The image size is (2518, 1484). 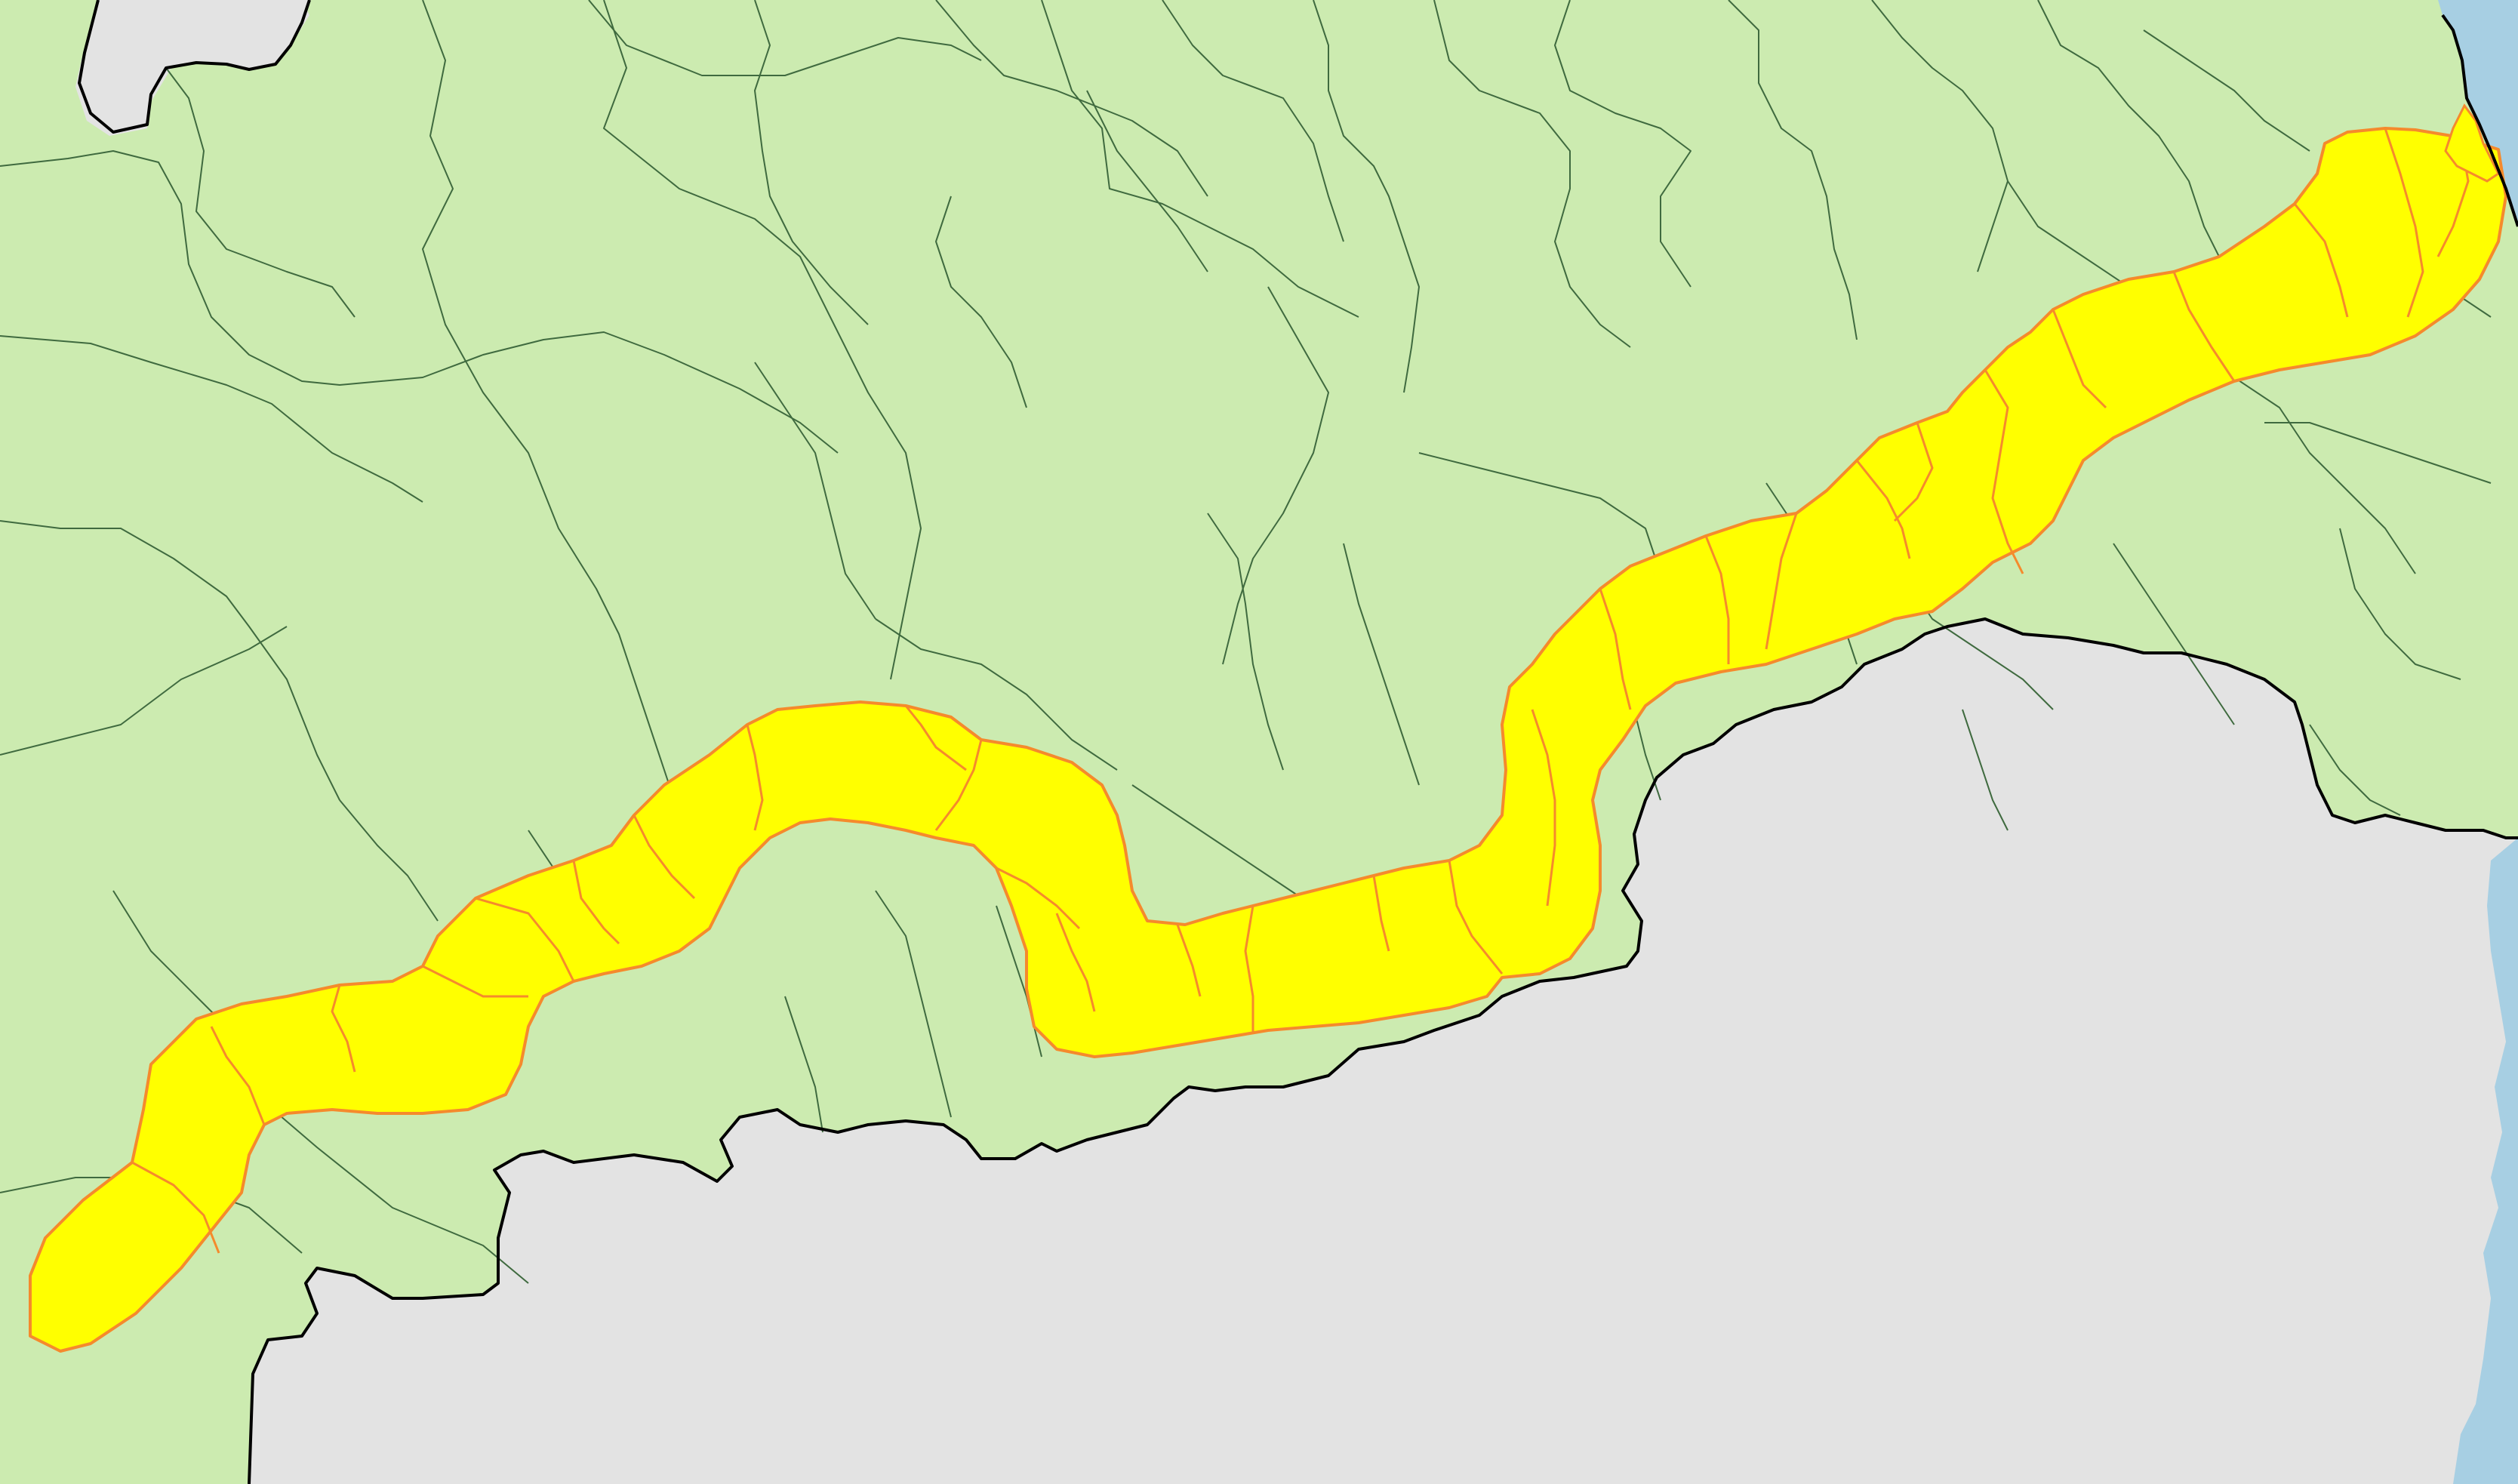 I want to click on water-shoreline, so click(x=2479, y=120).